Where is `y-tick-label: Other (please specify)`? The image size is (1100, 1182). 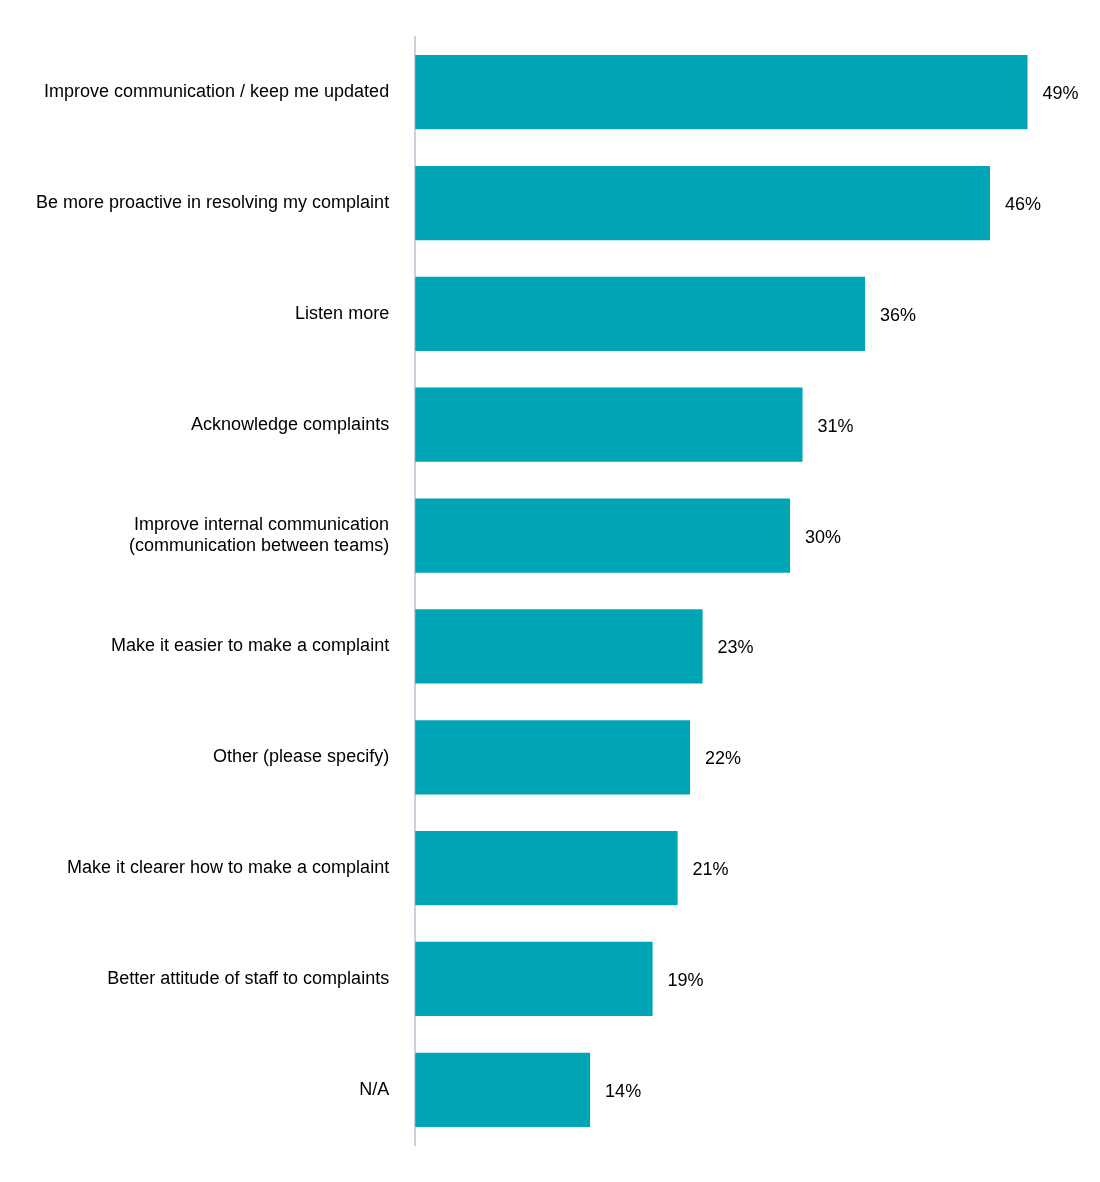 y-tick-label: Other (please specify) is located at coordinates (301, 756).